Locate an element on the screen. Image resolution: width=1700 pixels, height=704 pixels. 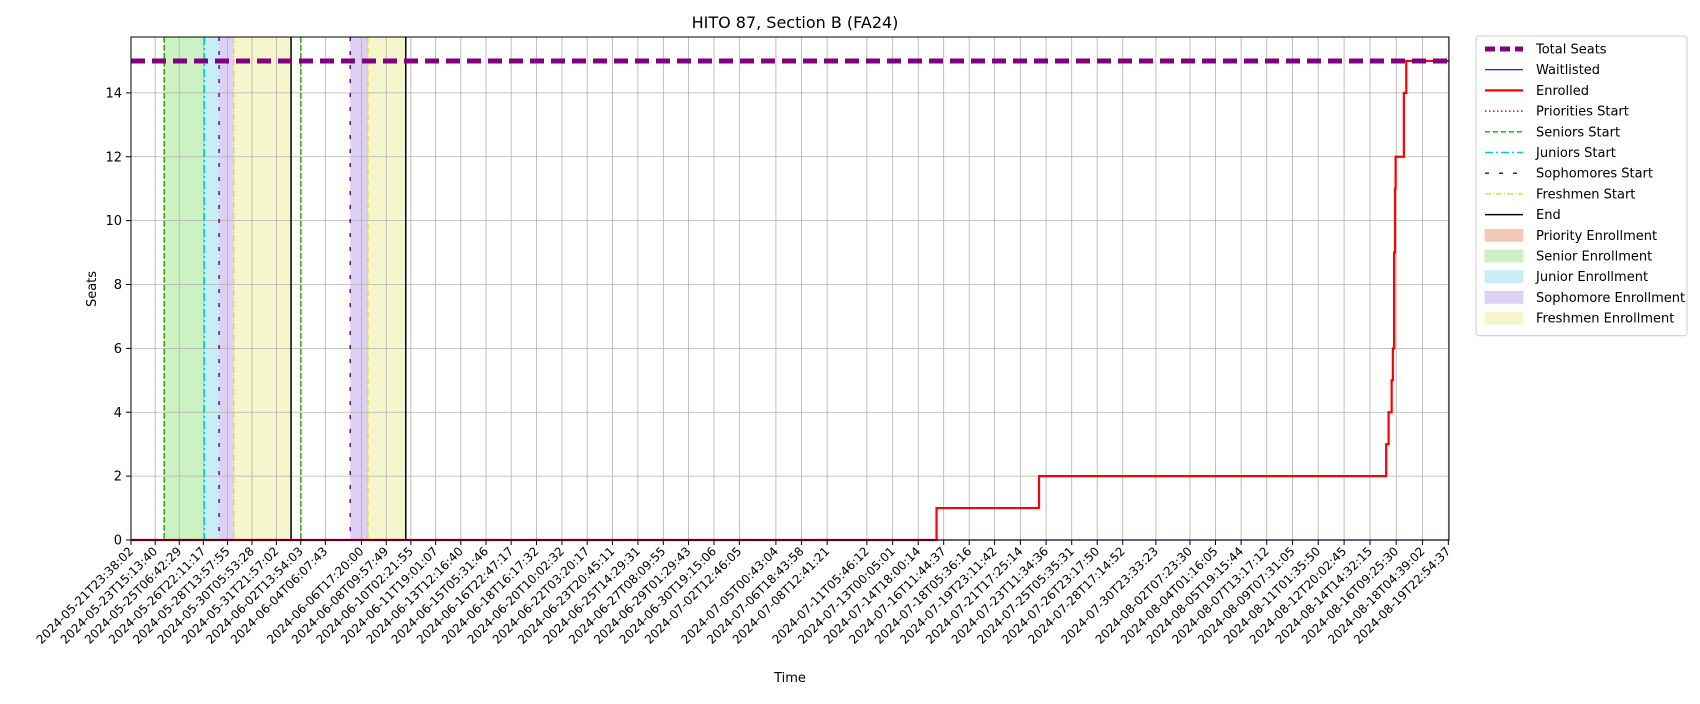
legend-item-total-seats: Total Seats is located at coordinates (1546, 50).